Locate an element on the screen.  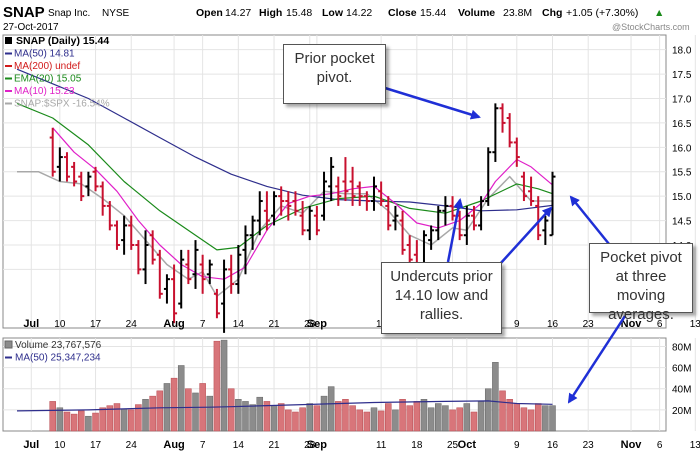
company-name: Snap Inc. is located at coordinates (69, 13).